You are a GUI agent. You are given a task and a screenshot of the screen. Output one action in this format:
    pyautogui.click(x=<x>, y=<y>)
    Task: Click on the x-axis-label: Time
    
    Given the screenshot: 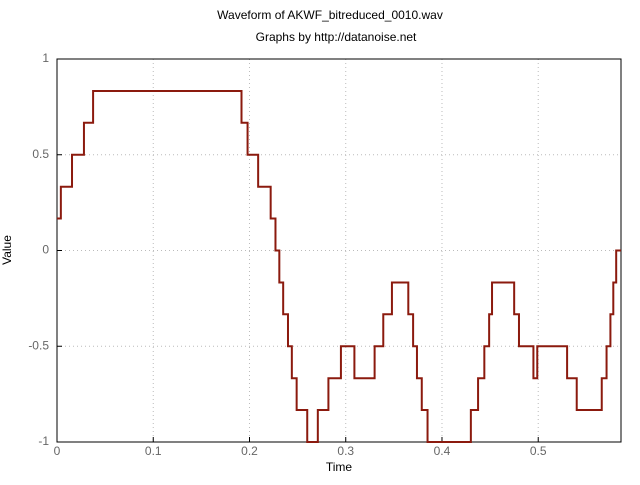 What is the action you would take?
    pyautogui.click(x=339, y=467)
    